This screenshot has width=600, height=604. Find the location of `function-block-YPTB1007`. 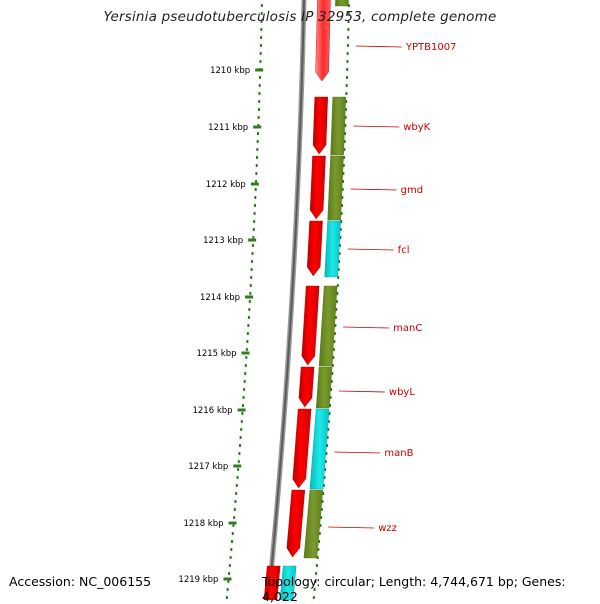

function-block-YPTB1007 is located at coordinates (342, 3).